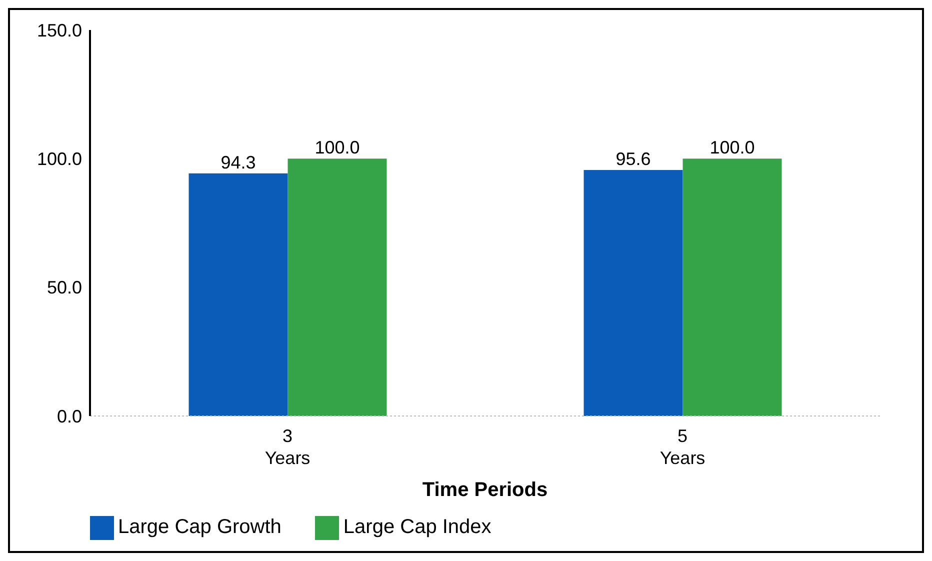 The image size is (932, 561). What do you see at coordinates (59, 30) in the screenshot?
I see `y-tick-label: 150.0` at bounding box center [59, 30].